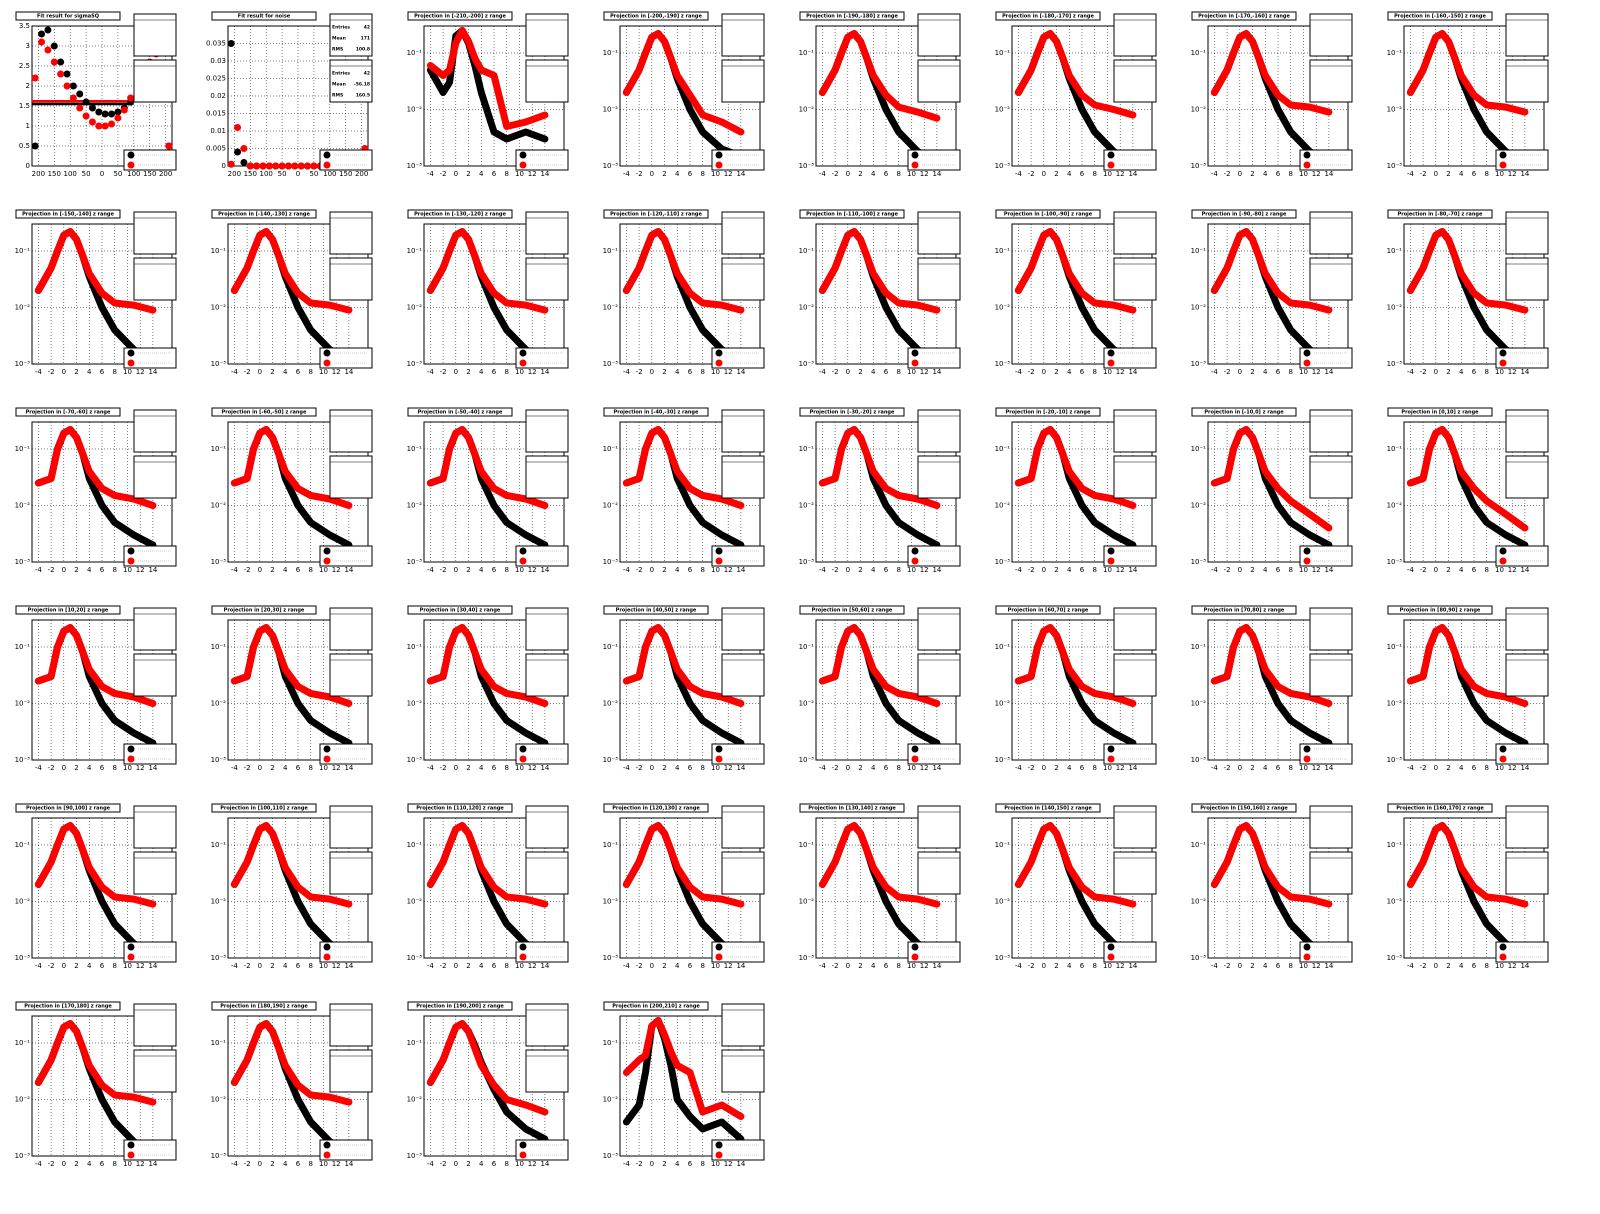 This screenshot has width=1600, height=1214. I want to click on chart-title: Projection in [150,160] z range, so click(1244, 809).